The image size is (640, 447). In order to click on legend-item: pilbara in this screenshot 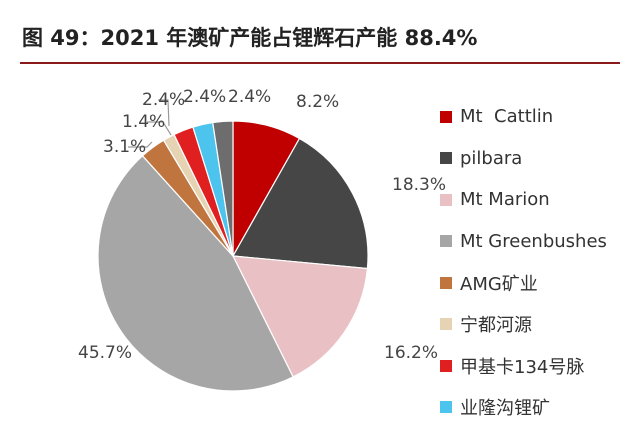, I will do `click(523, 159)`.